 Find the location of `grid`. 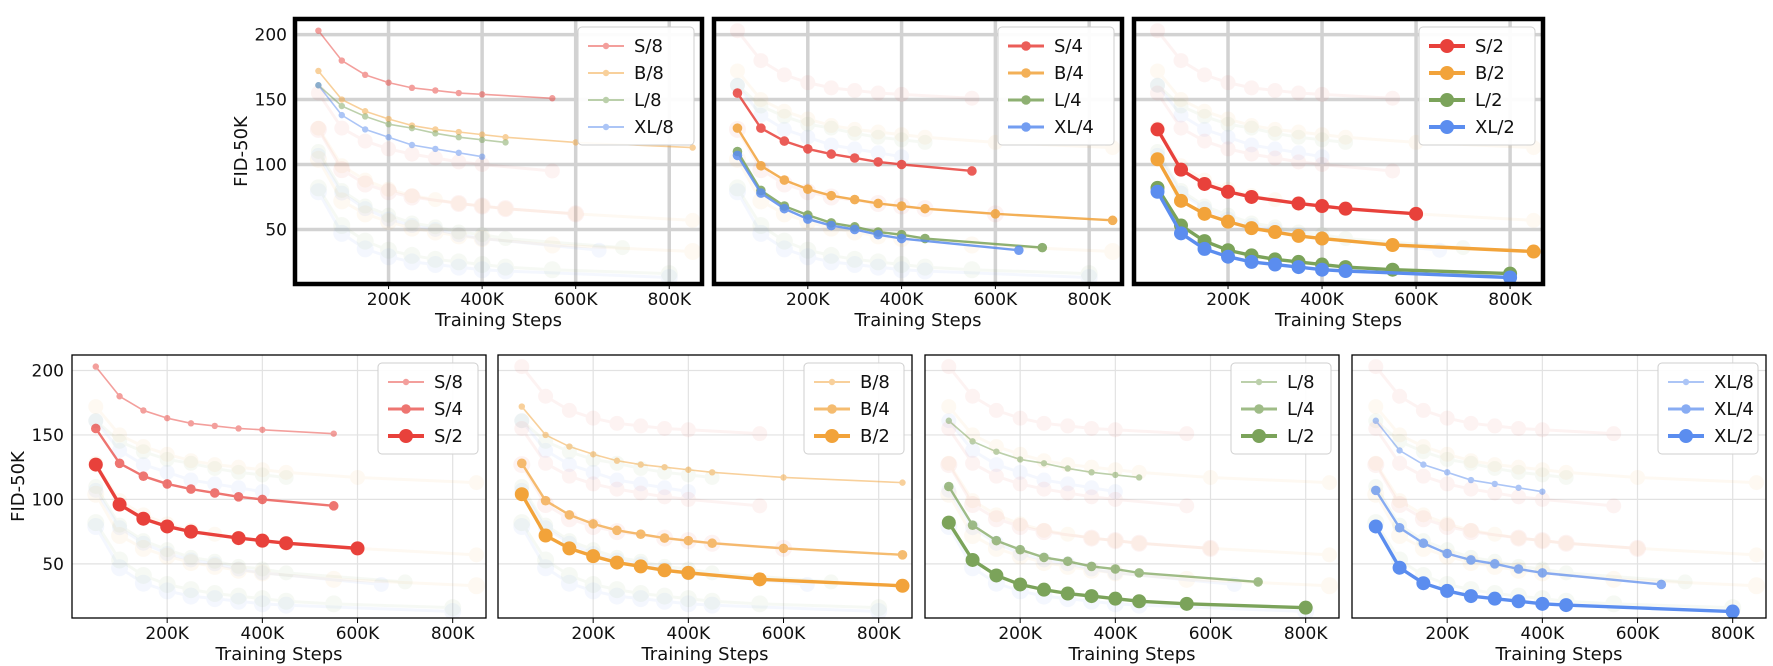

grid is located at coordinates (705, 486).